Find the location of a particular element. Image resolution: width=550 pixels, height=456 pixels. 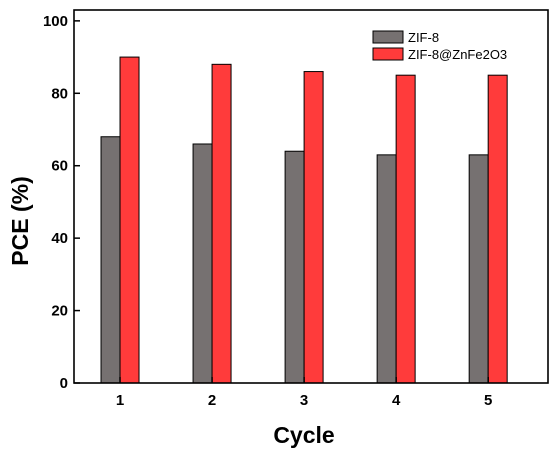

x-axis-title: Cycle is located at coordinates (303, 435).